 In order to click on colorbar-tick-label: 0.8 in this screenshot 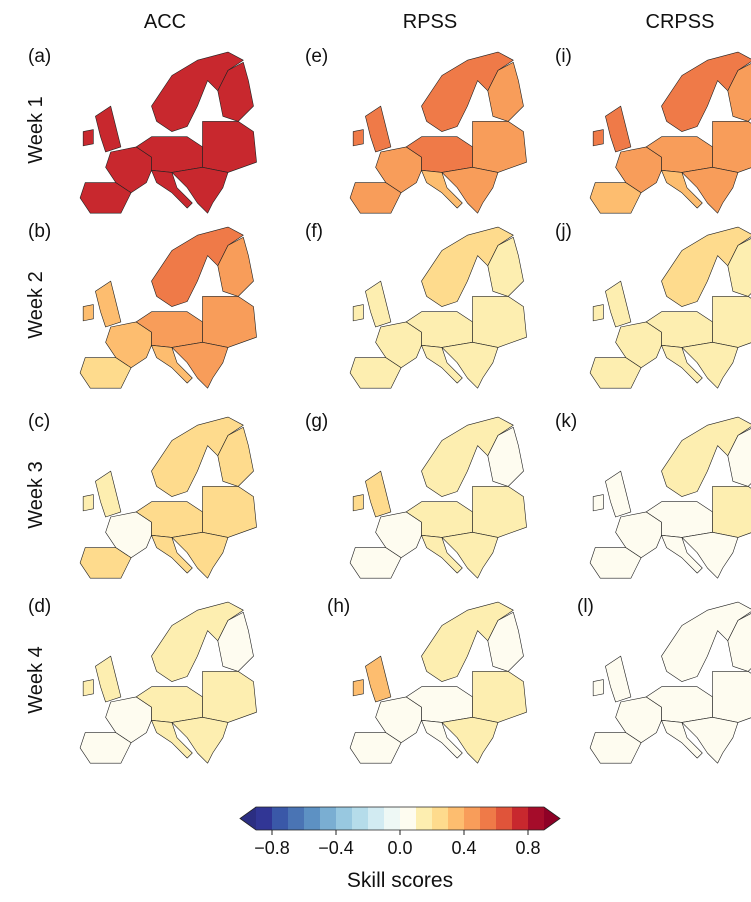, I will do `click(527, 848)`.